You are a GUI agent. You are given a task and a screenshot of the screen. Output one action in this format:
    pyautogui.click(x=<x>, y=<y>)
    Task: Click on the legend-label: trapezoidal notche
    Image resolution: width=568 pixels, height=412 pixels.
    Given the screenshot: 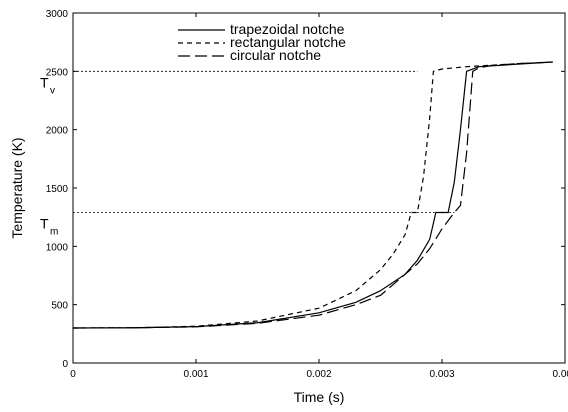 What is the action you would take?
    pyautogui.click(x=287, y=29)
    